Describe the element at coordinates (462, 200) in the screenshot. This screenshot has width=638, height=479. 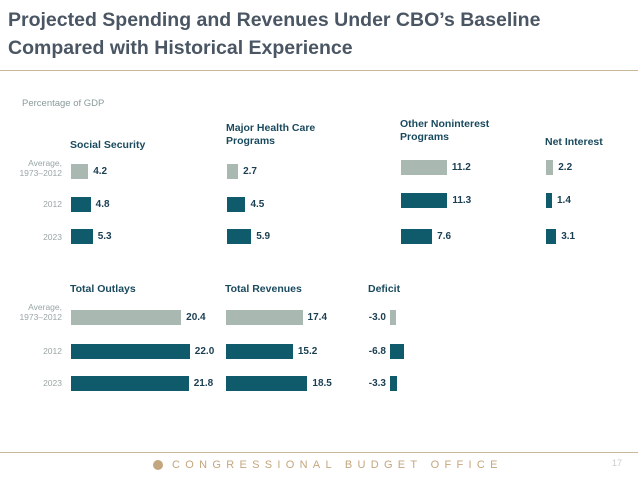
I see `data-label: 11.3` at that location.